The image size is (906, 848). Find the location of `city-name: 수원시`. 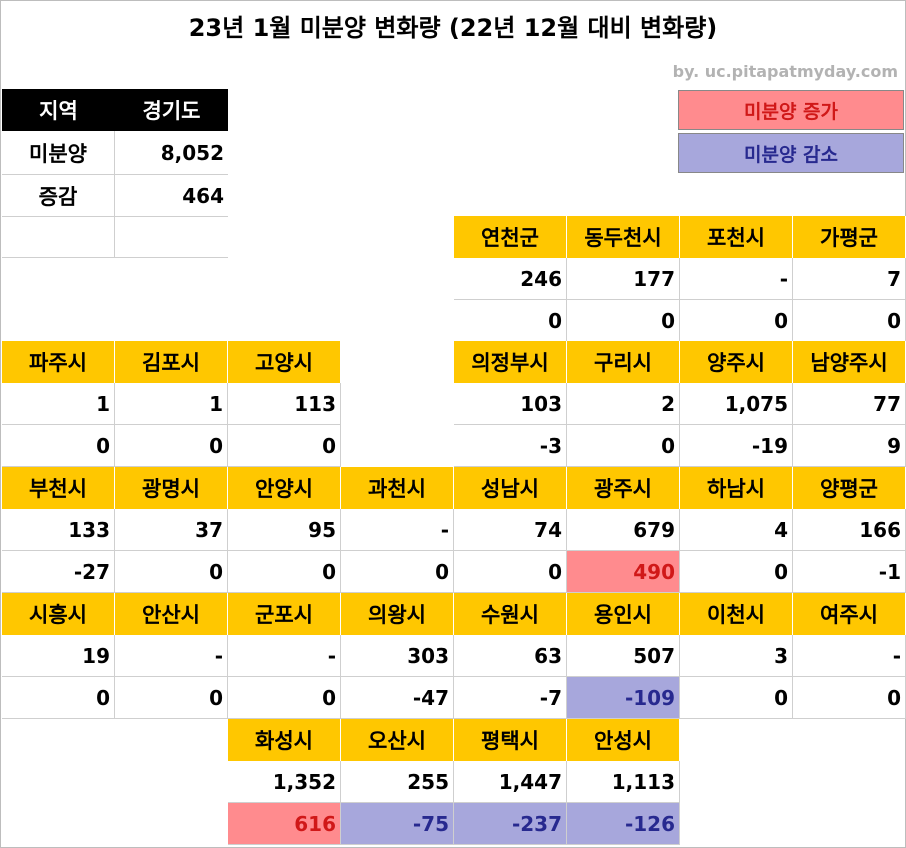

city-name: 수원시 is located at coordinates (510, 614).